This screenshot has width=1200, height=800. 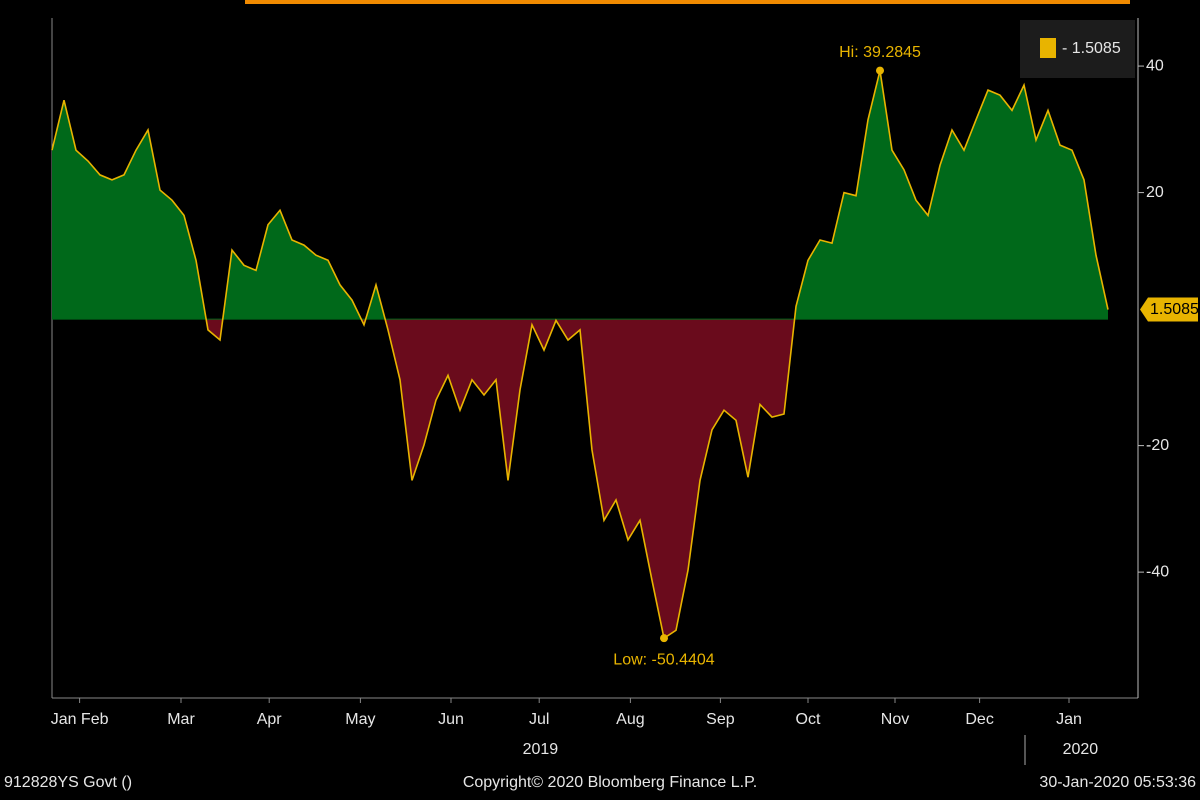 What do you see at coordinates (1157, 445) in the screenshot?
I see `y-tick-label: -20` at bounding box center [1157, 445].